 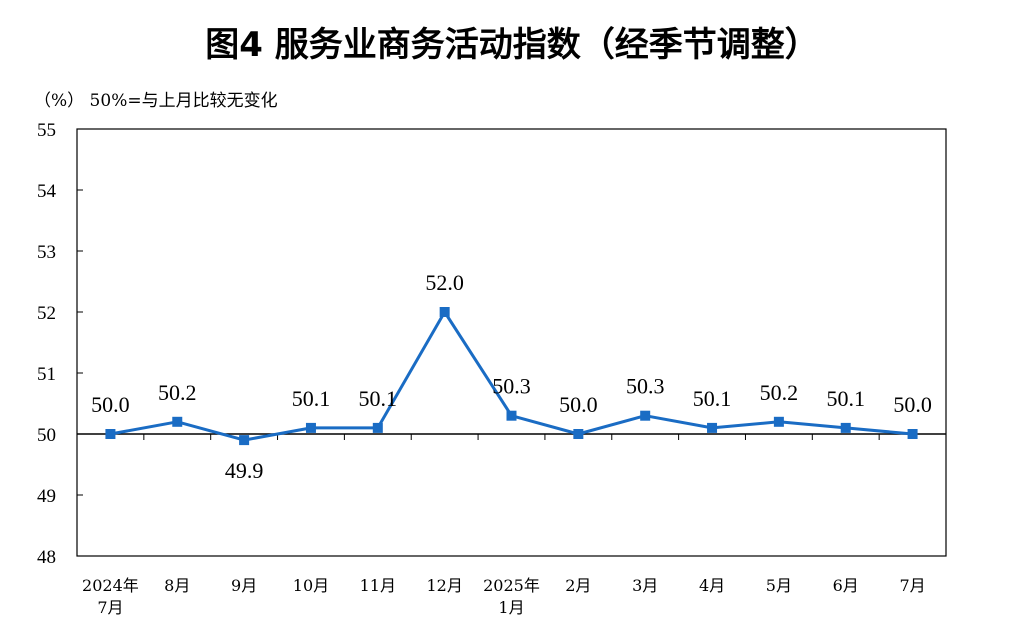 What do you see at coordinates (46, 496) in the screenshot?
I see `y-tick-label: 49` at bounding box center [46, 496].